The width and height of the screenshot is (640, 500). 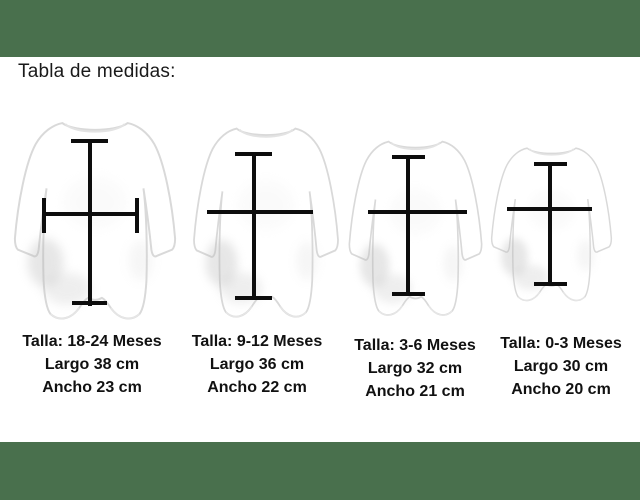 What do you see at coordinates (415, 391) in the screenshot?
I see `ancho-label: Ancho 21 cm` at bounding box center [415, 391].